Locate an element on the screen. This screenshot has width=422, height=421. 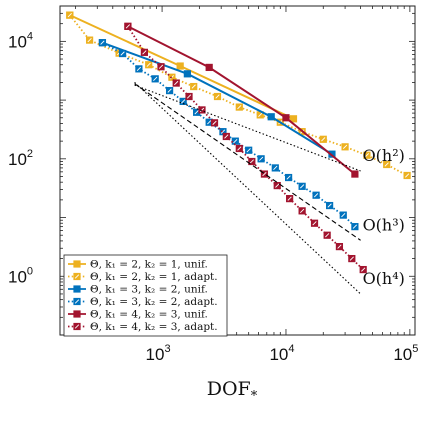
legend-label: Θ, k₁ = 3, k₂ = 2, unif. is located at coordinates (149, 290).